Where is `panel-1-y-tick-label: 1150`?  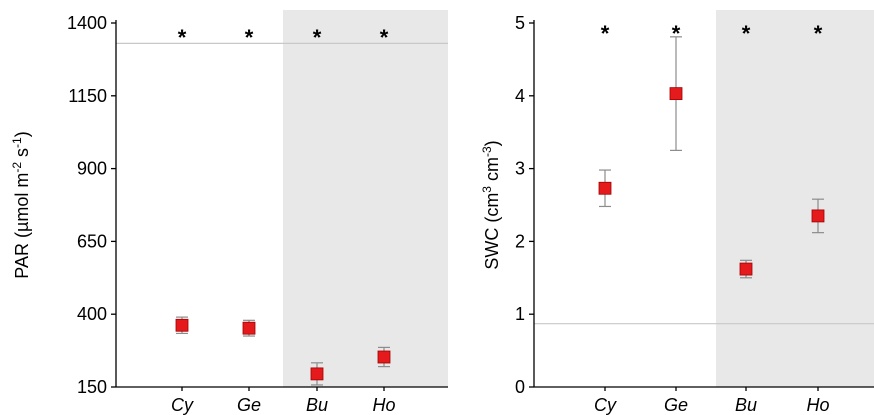
panel-1-y-tick-label: 1150 is located at coordinates (87, 96).